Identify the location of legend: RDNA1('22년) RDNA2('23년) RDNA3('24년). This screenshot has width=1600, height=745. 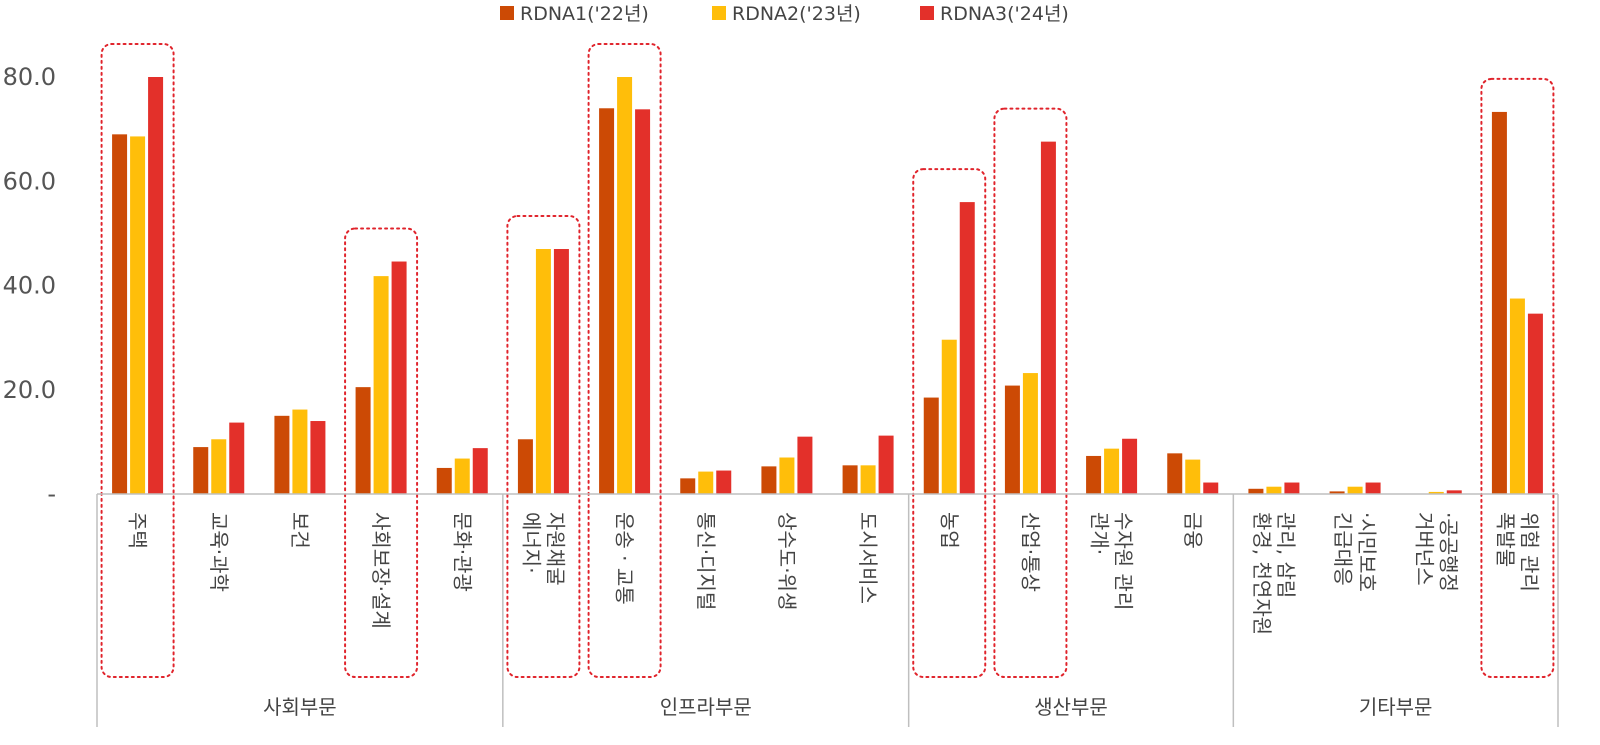
(784, 14).